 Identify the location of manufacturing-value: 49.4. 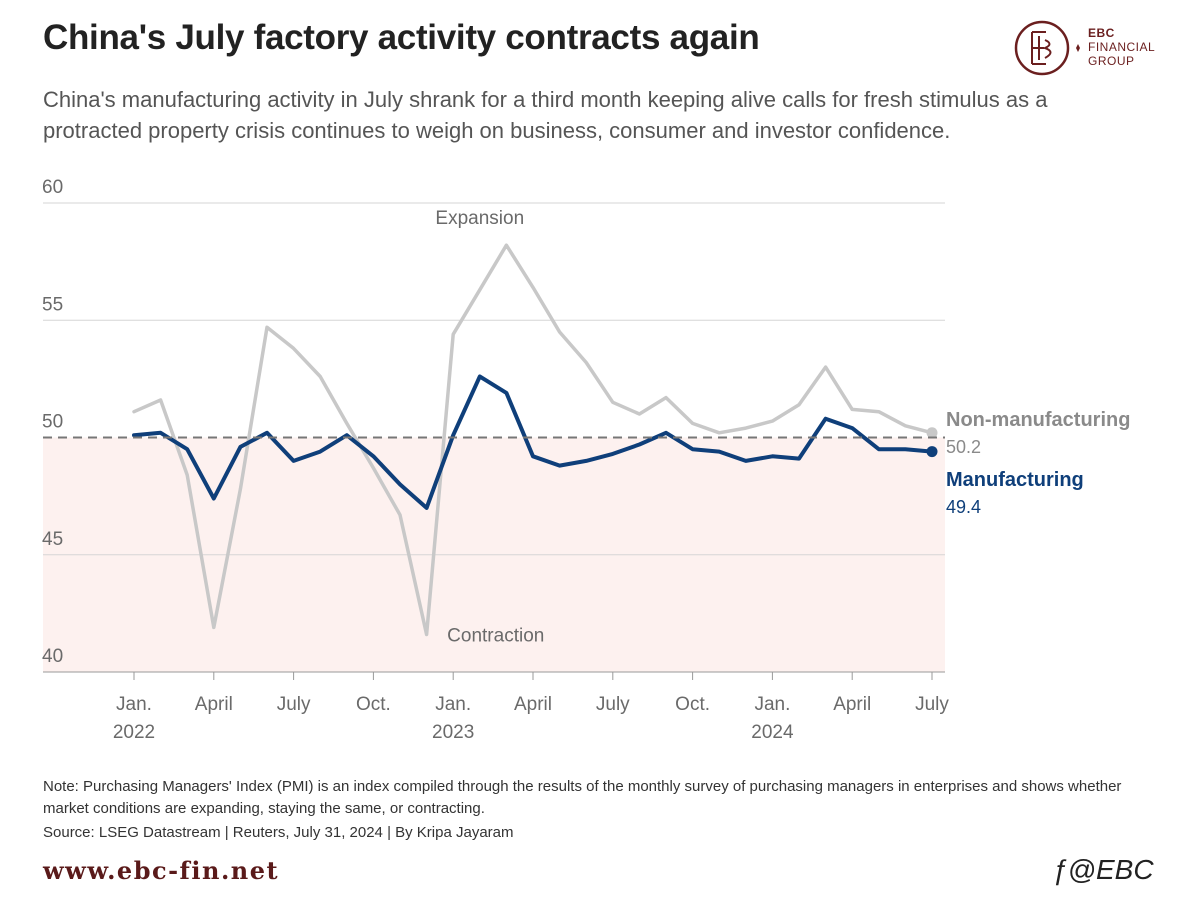
(963, 507).